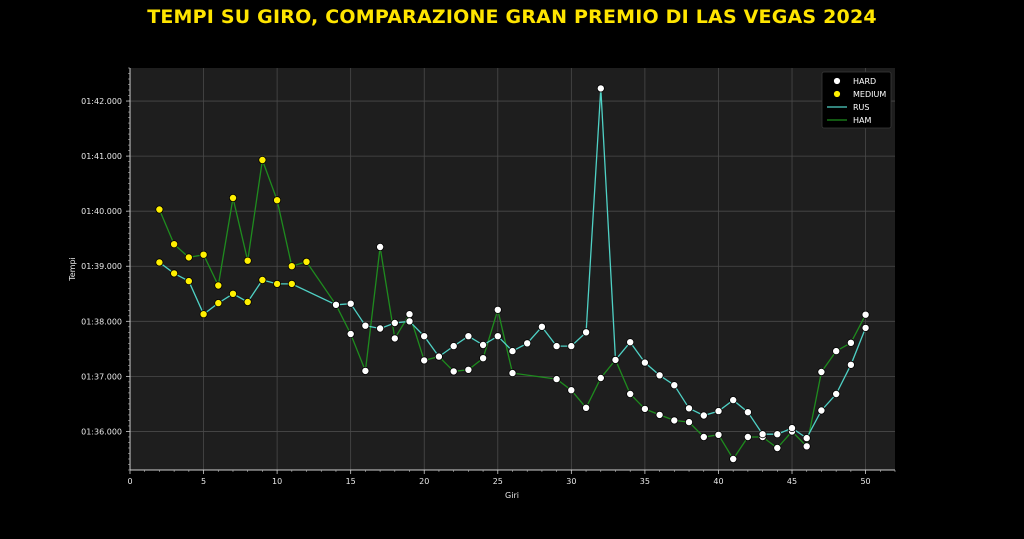 The image size is (1024, 539). Describe the element at coordinates (869, 94) in the screenshot. I see `legend-label-medium: MEDIUM` at that location.